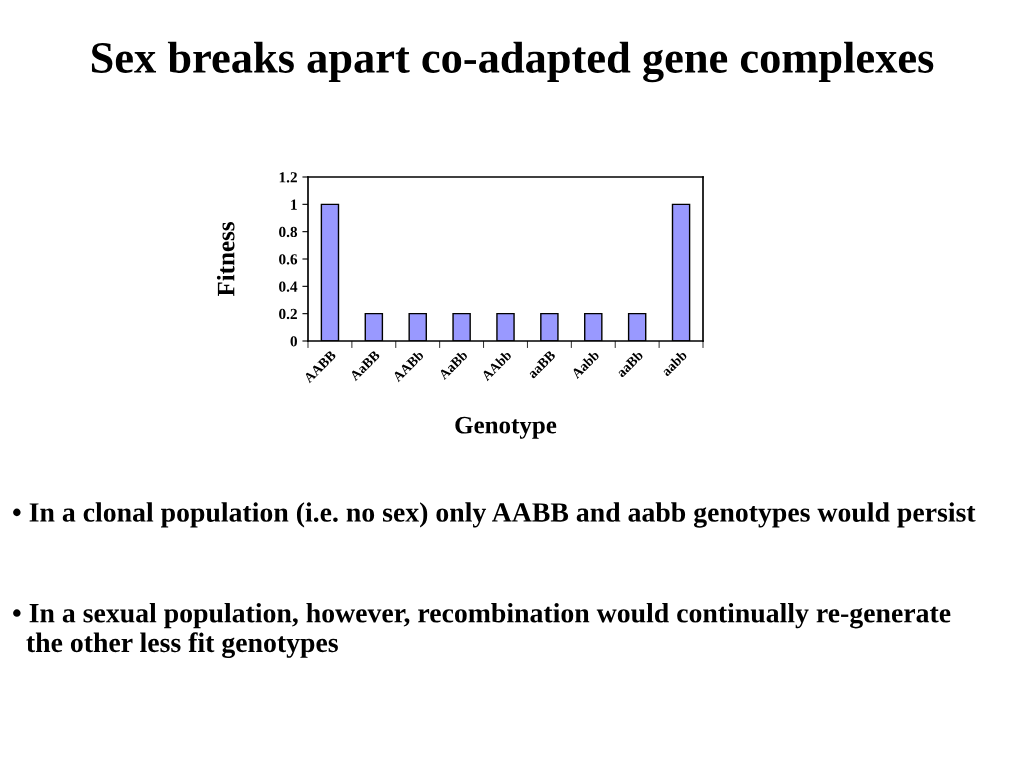 The height and width of the screenshot is (768, 1024). What do you see at coordinates (494, 515) in the screenshot?
I see `text: • In a clonal population (i.e. no sex) only AABB and aabb genotypes would persist` at bounding box center [494, 515].